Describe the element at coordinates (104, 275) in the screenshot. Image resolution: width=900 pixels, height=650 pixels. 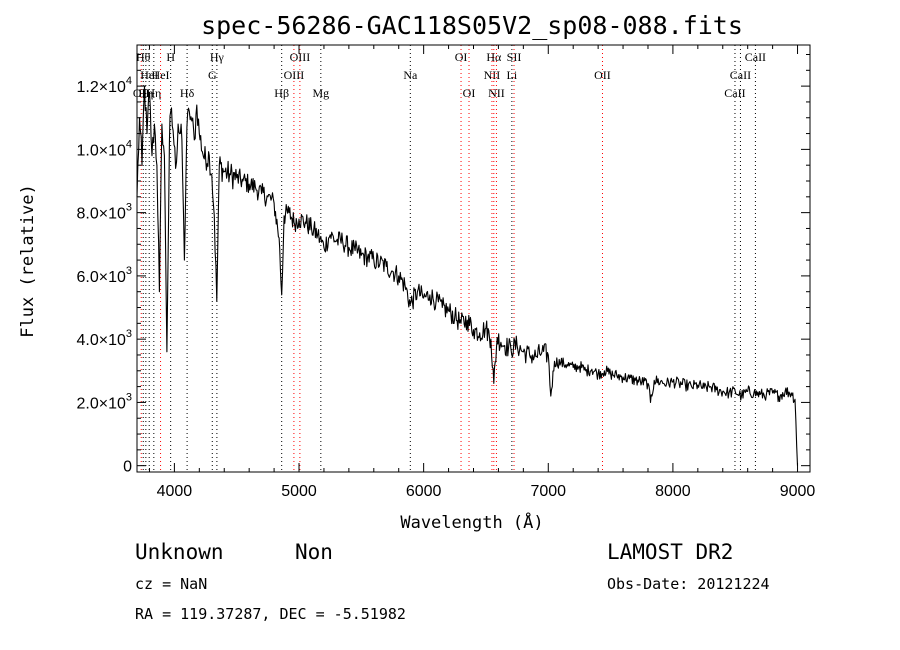
I see `y-tick-label: 6.0×10³` at that location.